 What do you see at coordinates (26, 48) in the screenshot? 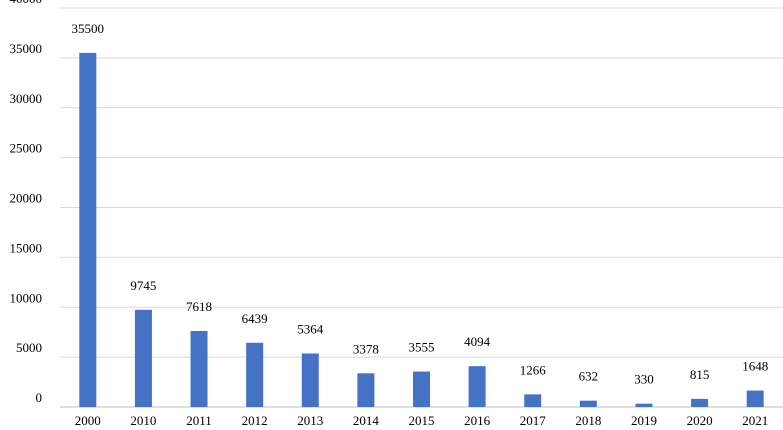
I see `y-tick-label: 35000` at bounding box center [26, 48].